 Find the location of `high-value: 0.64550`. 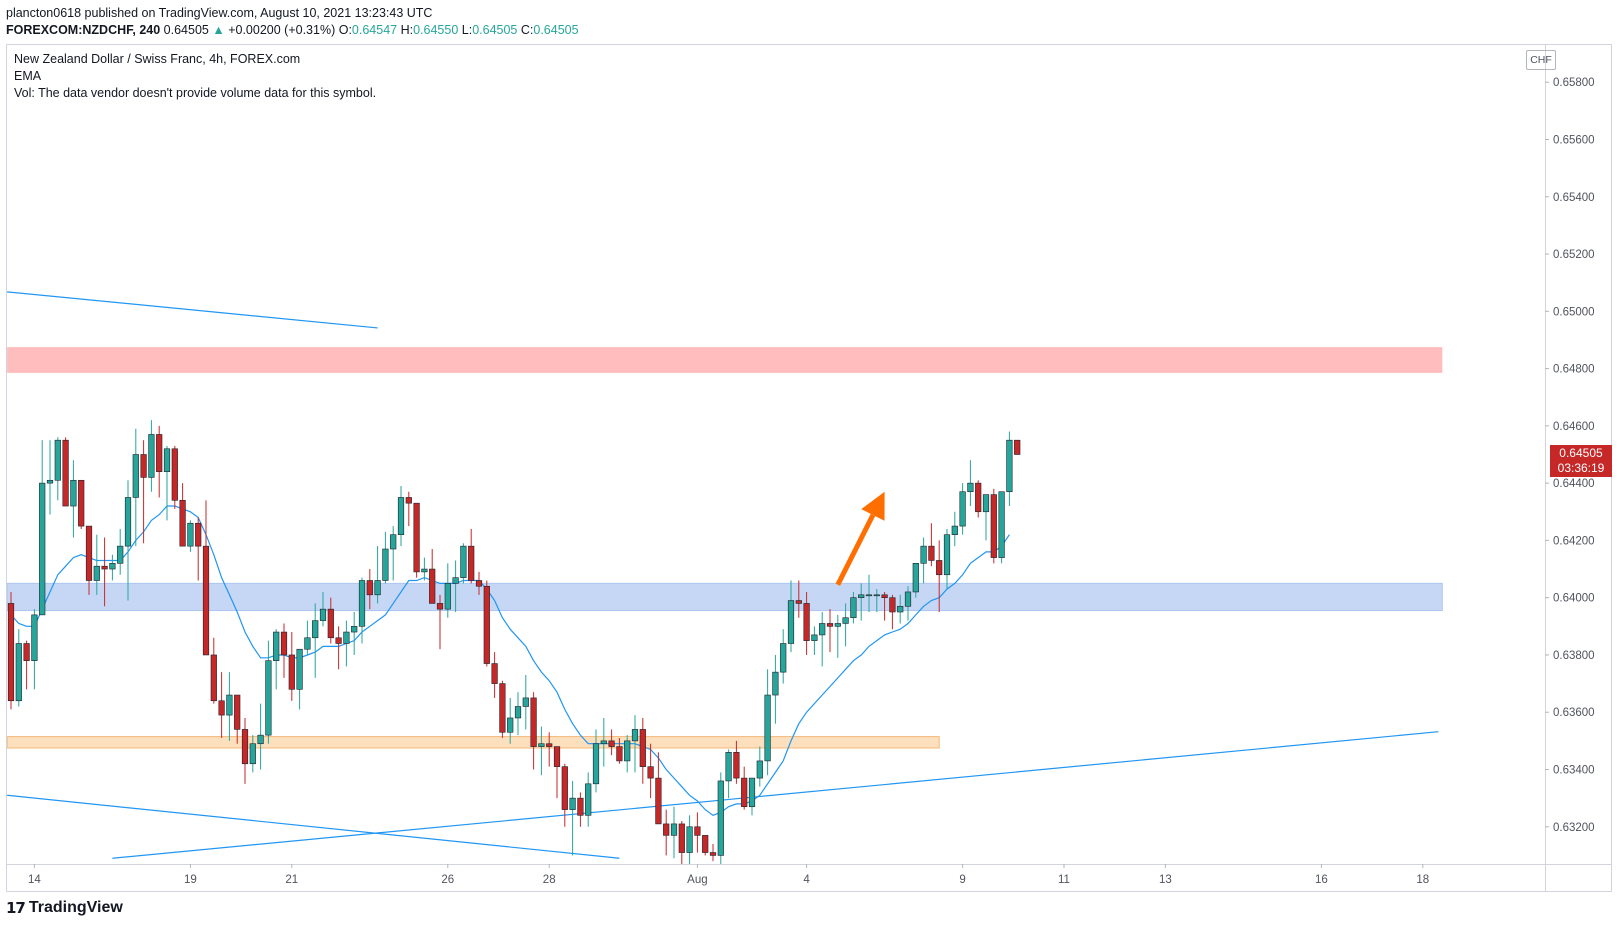

high-value: 0.64550 is located at coordinates (436, 30).